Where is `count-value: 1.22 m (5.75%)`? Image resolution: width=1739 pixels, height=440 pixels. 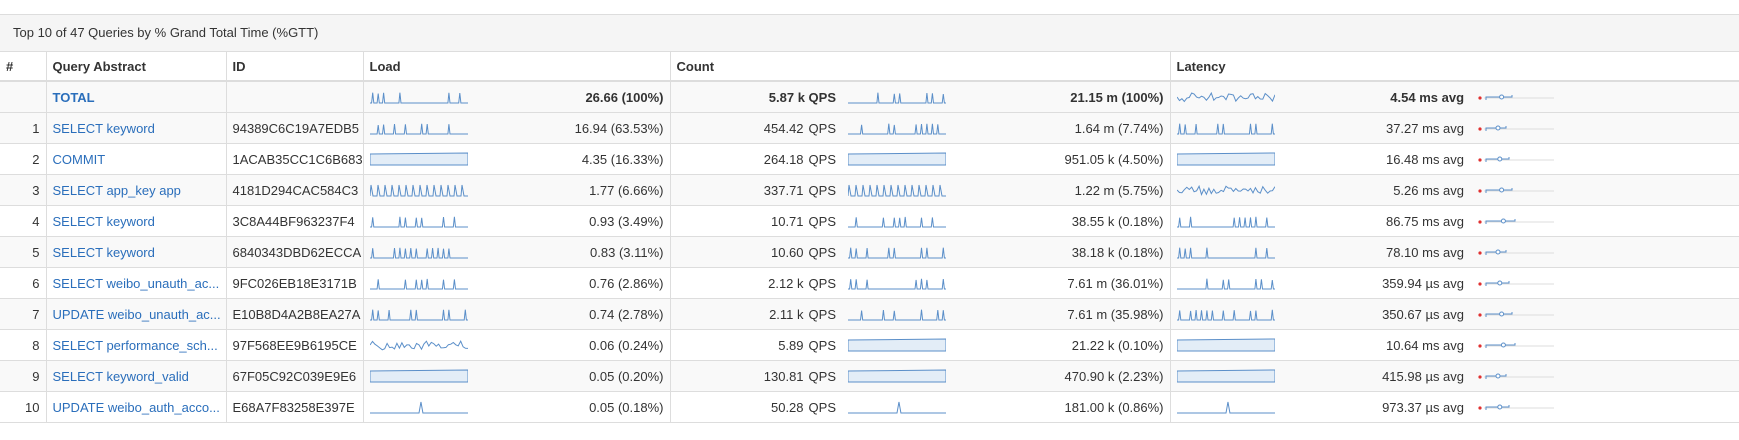 count-value: 1.22 m (5.75%) is located at coordinates (1062, 190).